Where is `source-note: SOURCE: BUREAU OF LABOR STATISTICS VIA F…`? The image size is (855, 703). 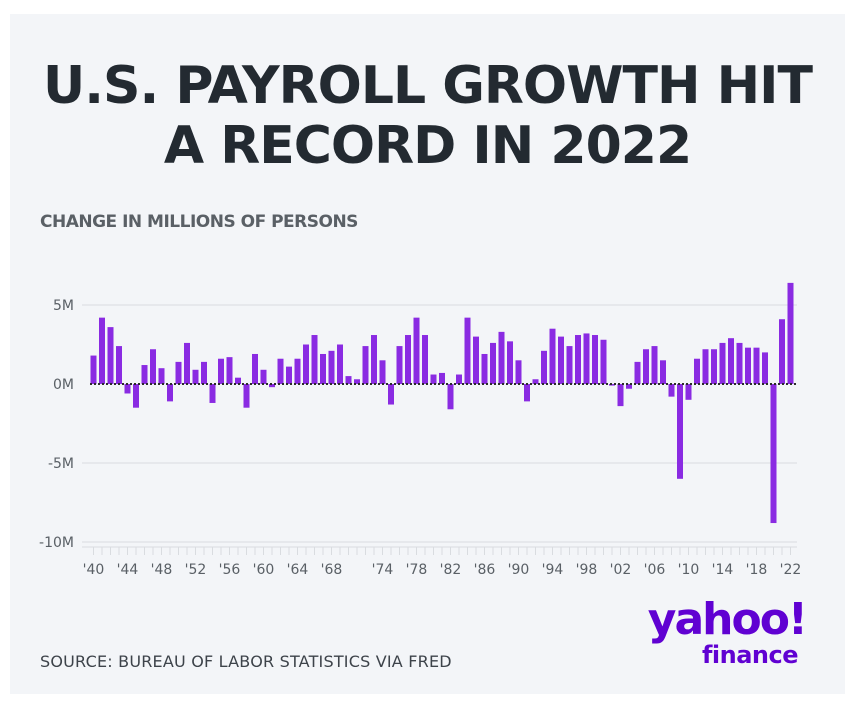 source-note: SOURCE: BUREAU OF LABOR STATISTICS VIA F… is located at coordinates (246, 661).